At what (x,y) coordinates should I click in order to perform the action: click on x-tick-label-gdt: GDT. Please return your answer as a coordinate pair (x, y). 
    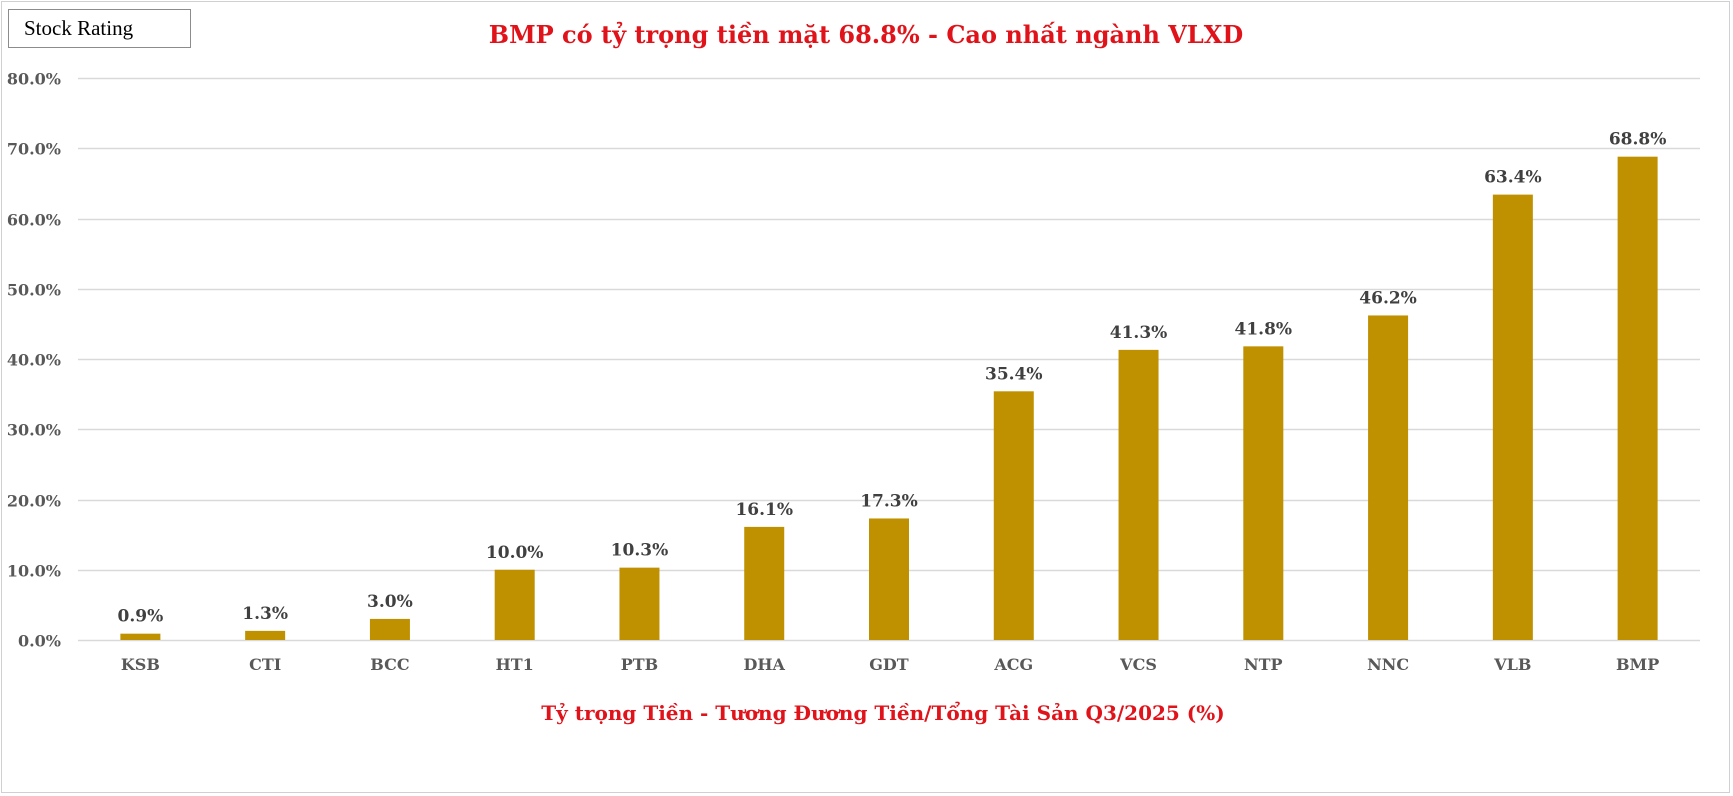
    Looking at the image, I should click on (889, 664).